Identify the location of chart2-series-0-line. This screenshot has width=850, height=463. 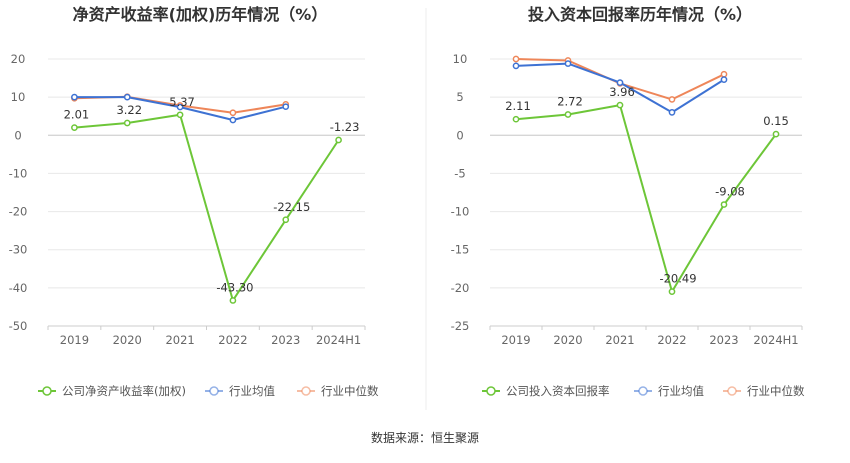
(646, 198).